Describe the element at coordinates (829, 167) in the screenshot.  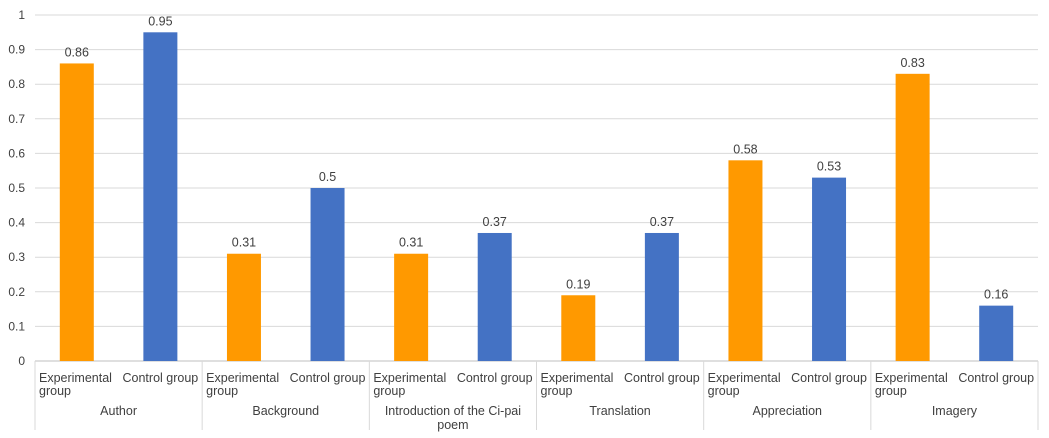
I see `data-label: 0.53` at that location.